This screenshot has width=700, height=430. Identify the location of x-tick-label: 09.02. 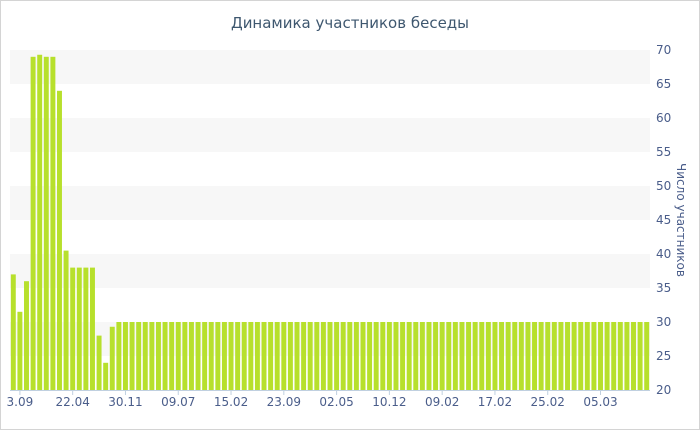
(442, 402).